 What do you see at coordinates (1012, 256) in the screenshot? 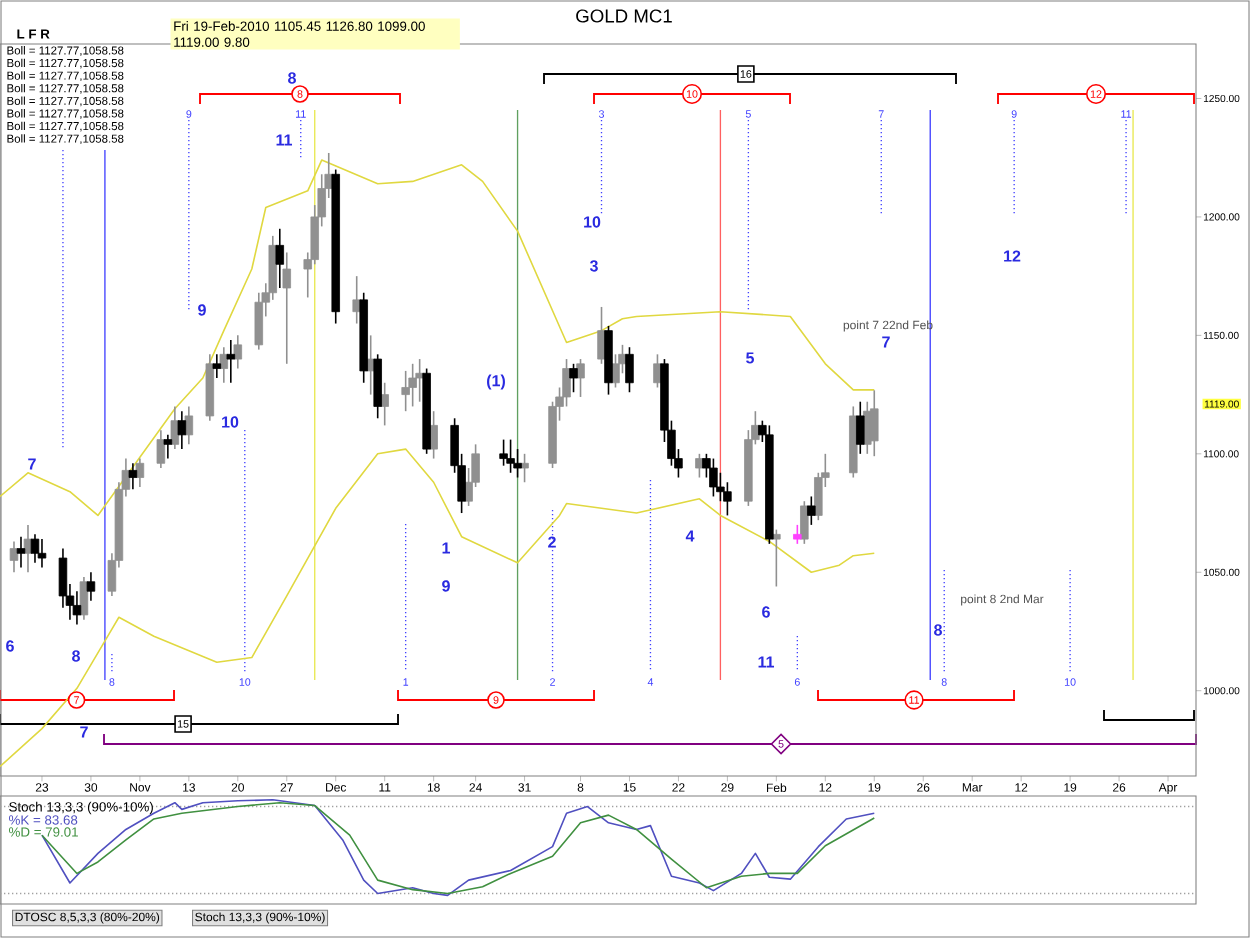
I see `annotation: 12` at bounding box center [1012, 256].